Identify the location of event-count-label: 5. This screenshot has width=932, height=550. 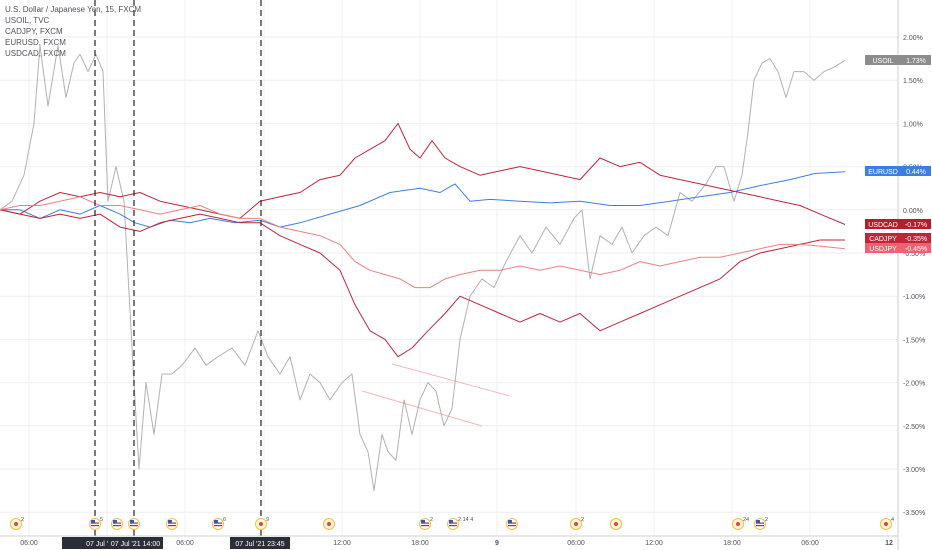
(101, 520).